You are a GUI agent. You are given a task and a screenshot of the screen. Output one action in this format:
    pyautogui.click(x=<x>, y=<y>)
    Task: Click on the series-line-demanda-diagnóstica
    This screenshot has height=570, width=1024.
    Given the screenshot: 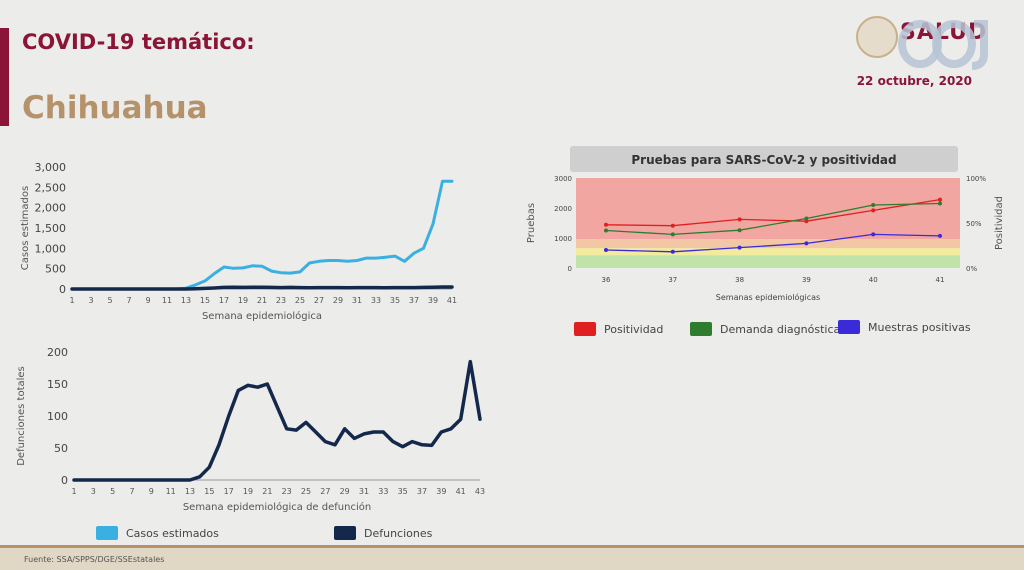 What is the action you would take?
    pyautogui.click(x=773, y=219)
    